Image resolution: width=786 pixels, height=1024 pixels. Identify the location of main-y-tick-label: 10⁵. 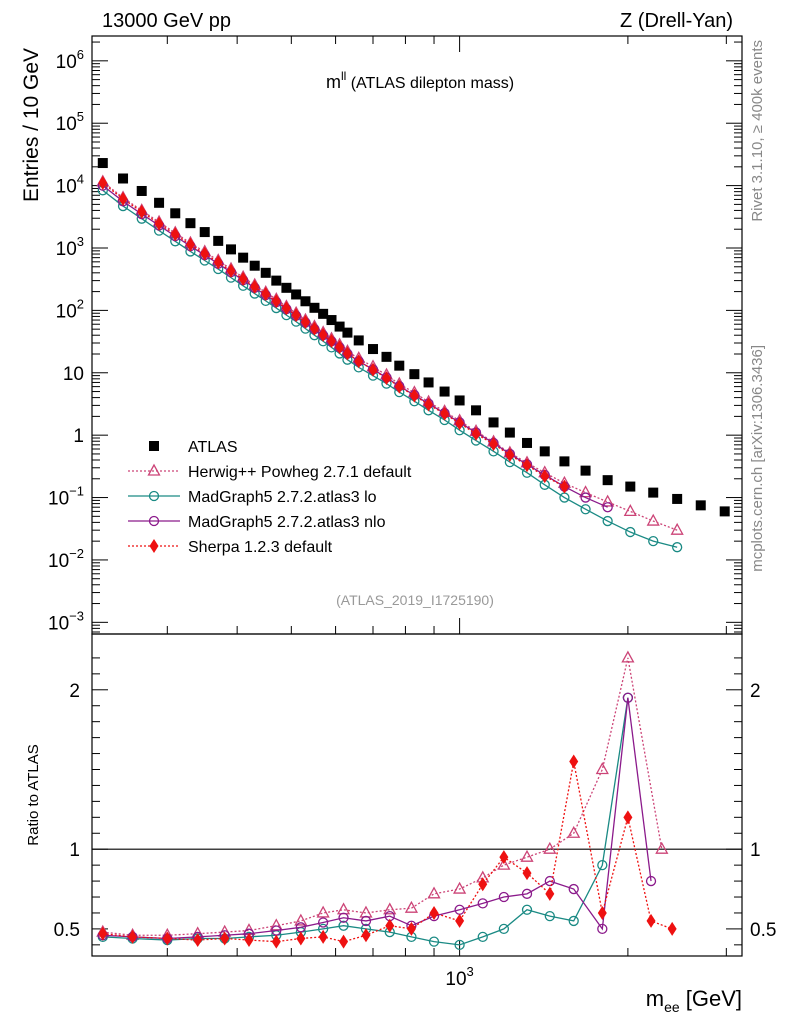
(70, 122).